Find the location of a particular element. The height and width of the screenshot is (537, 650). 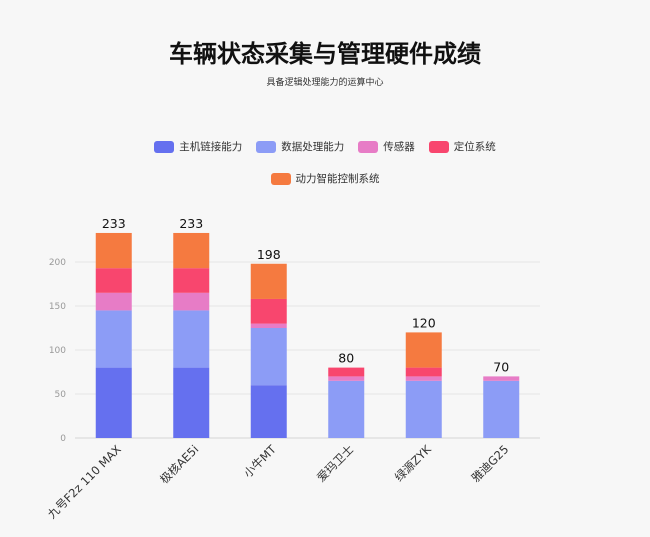

y-tick-label: 150 is located at coordinates (57, 307).